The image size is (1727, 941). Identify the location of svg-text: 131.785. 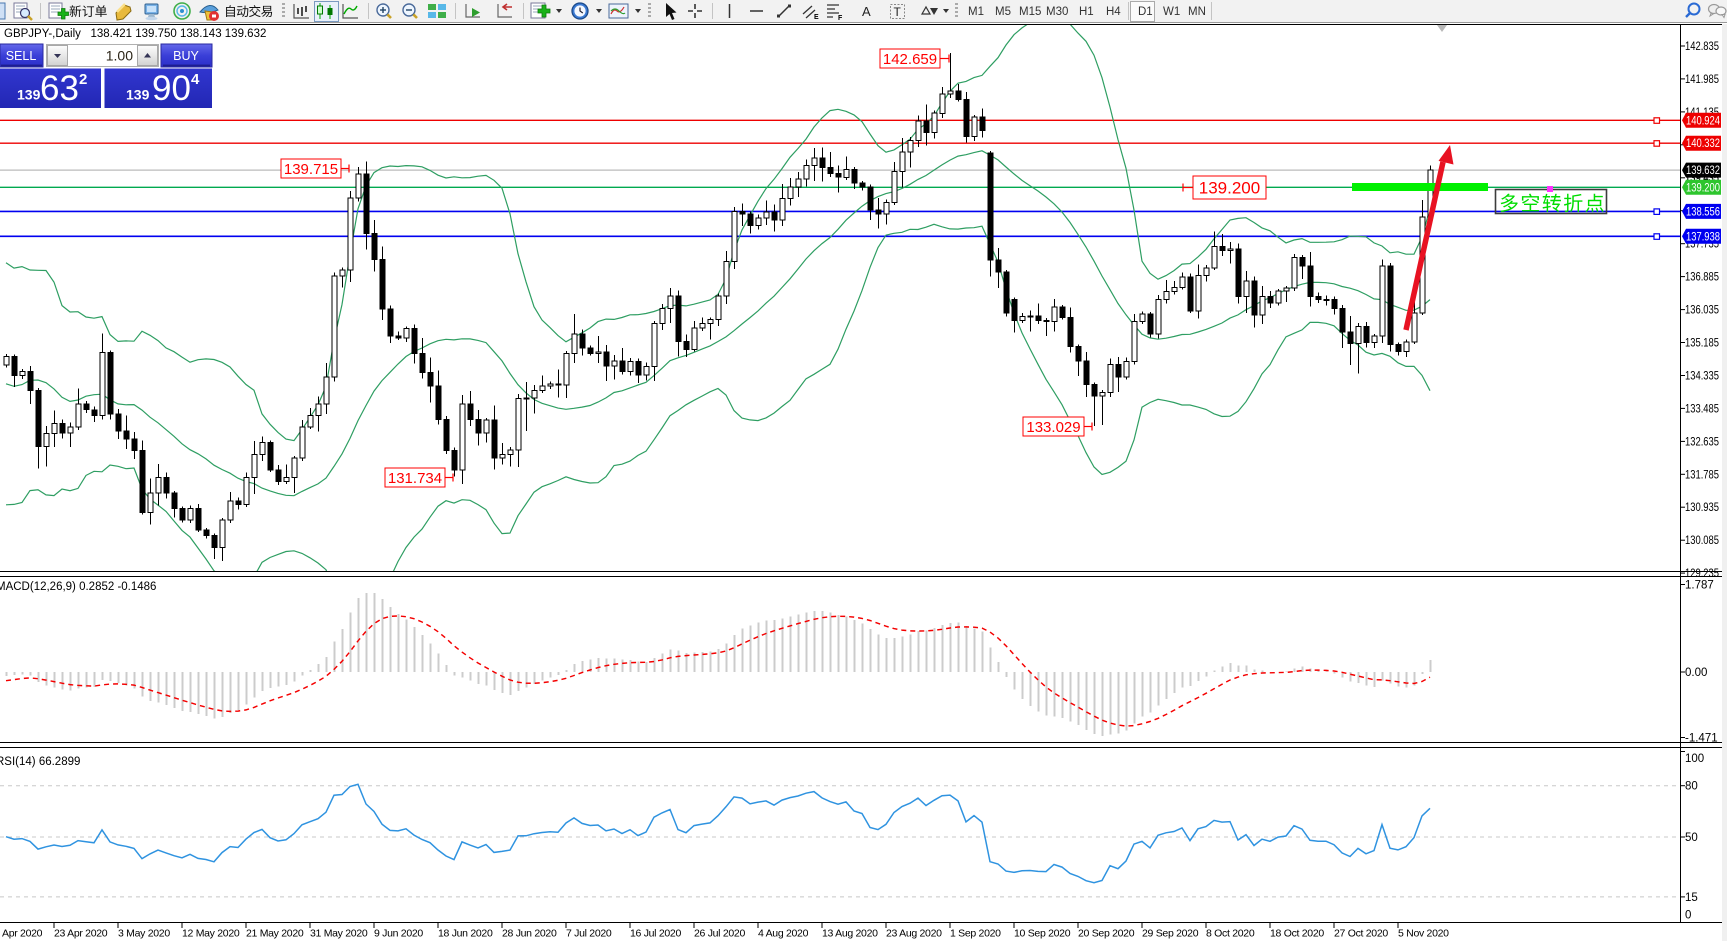
(1702, 475).